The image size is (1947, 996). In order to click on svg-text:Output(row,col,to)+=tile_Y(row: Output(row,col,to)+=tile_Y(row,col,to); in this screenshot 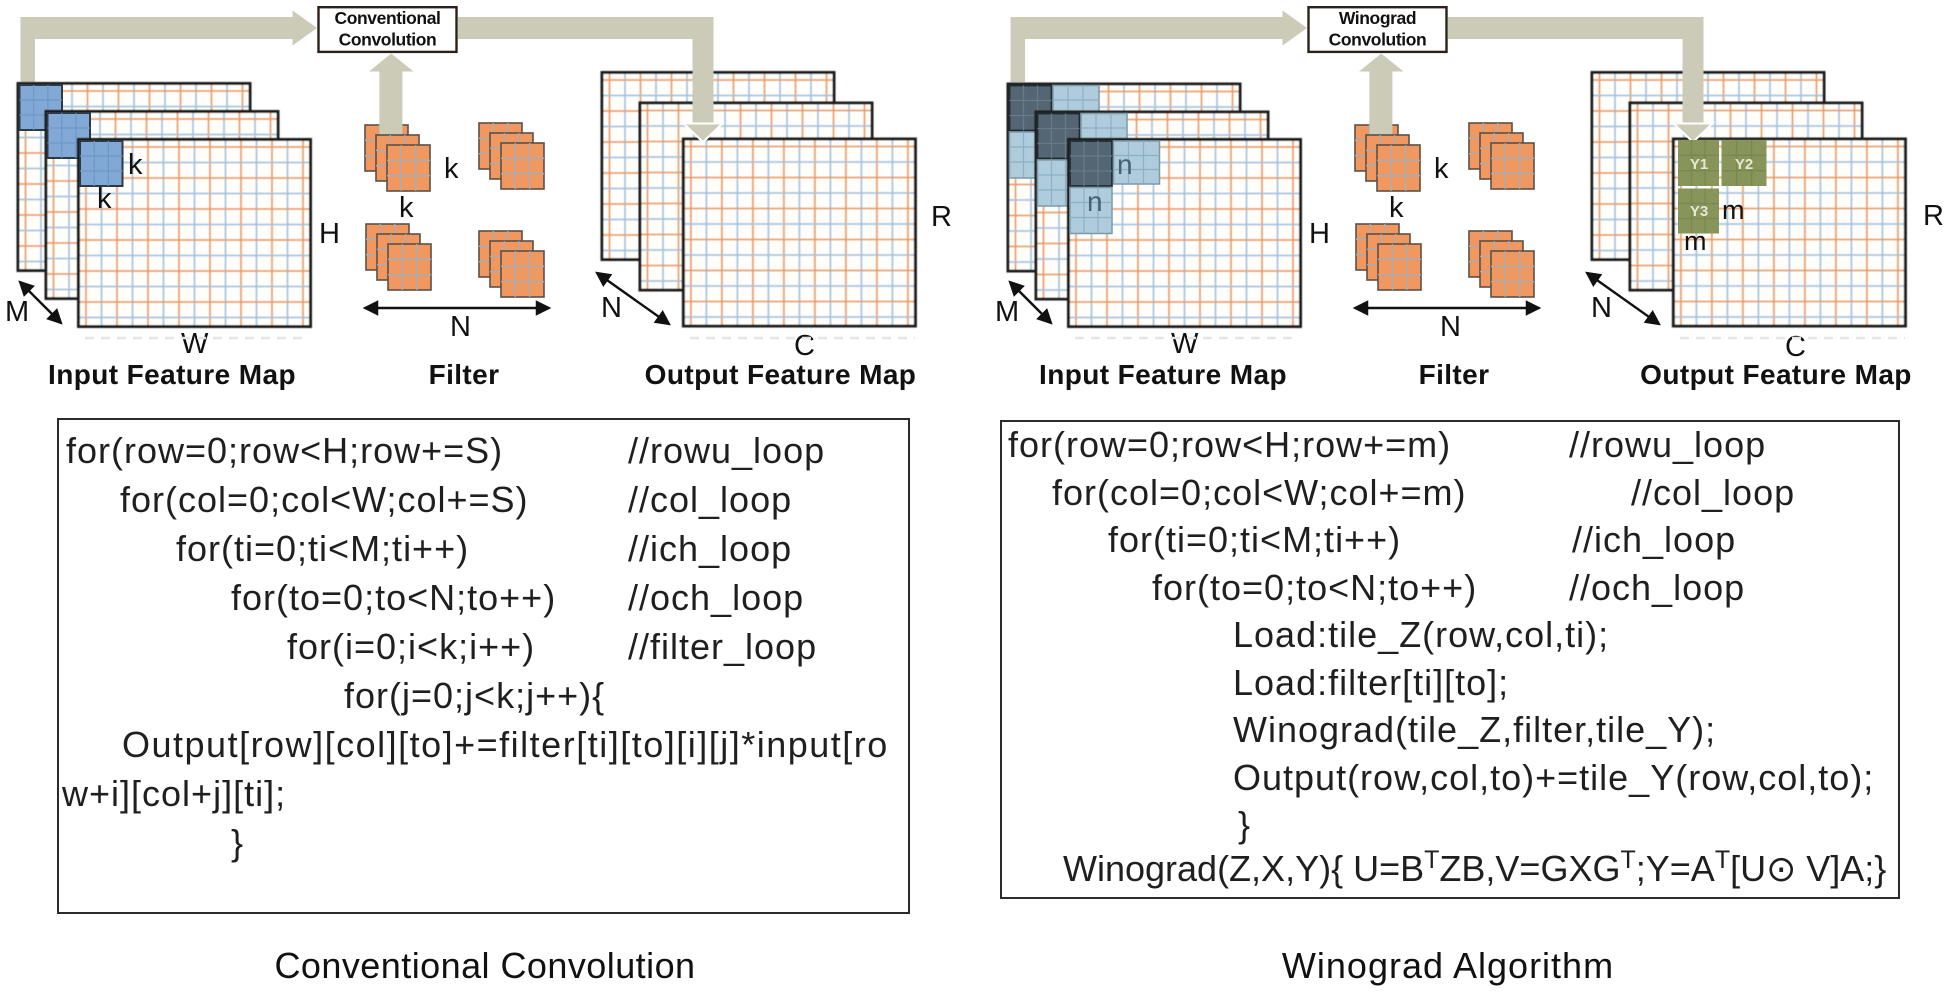, I will do `click(1553, 777)`.